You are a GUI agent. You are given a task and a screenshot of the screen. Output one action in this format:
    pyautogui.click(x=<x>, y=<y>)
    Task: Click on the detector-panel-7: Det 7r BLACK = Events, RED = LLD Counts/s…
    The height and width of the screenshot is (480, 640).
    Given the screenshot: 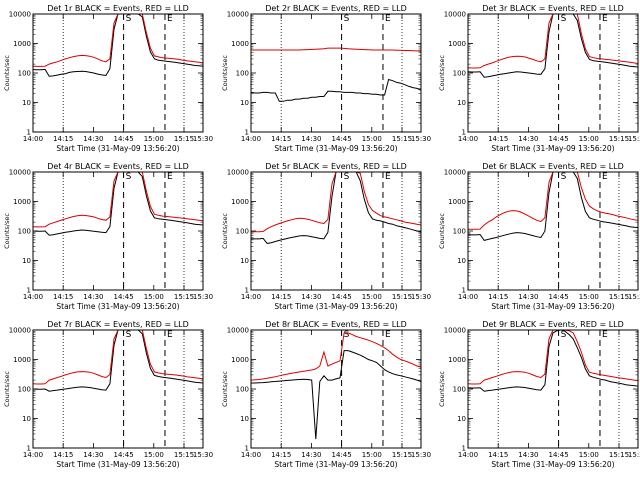 What is the action you would take?
    pyautogui.click(x=108, y=394)
    